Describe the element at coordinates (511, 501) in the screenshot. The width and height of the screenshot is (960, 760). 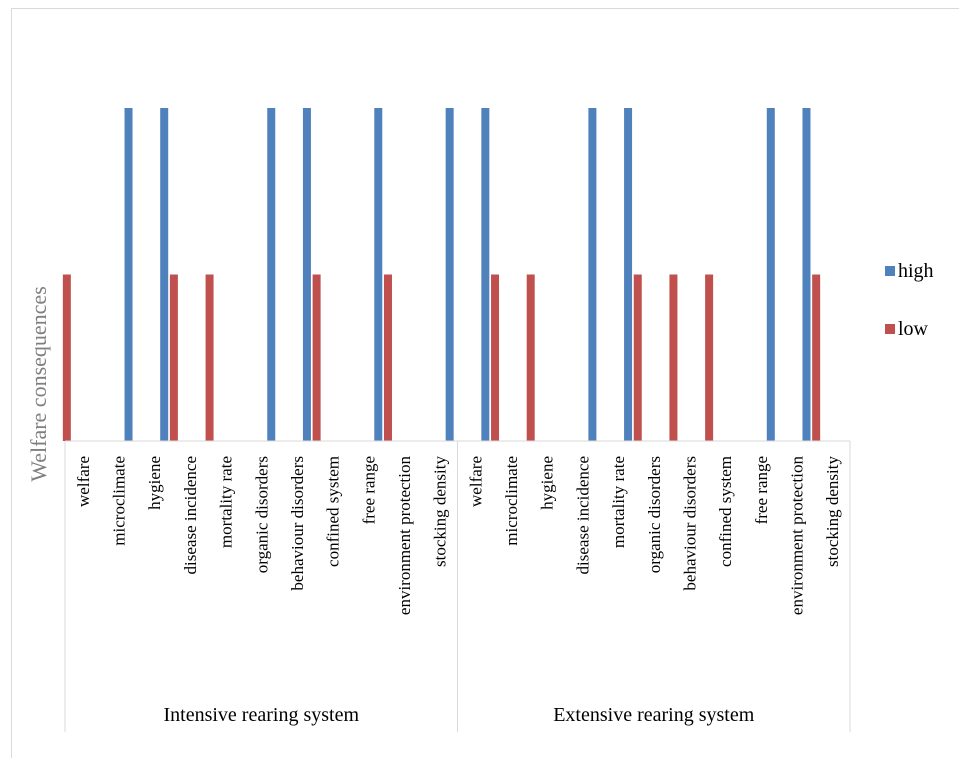
I see `category-label-12: microclimate` at that location.